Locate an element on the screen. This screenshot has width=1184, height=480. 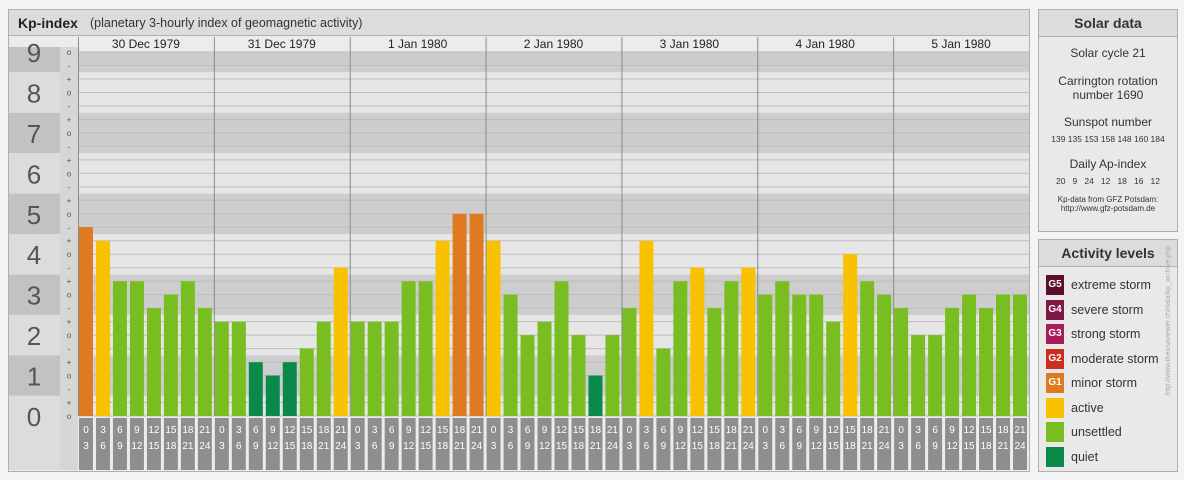
source-line1: Kp-data from GFZ Potsdam: is located at coordinates (1108, 199).